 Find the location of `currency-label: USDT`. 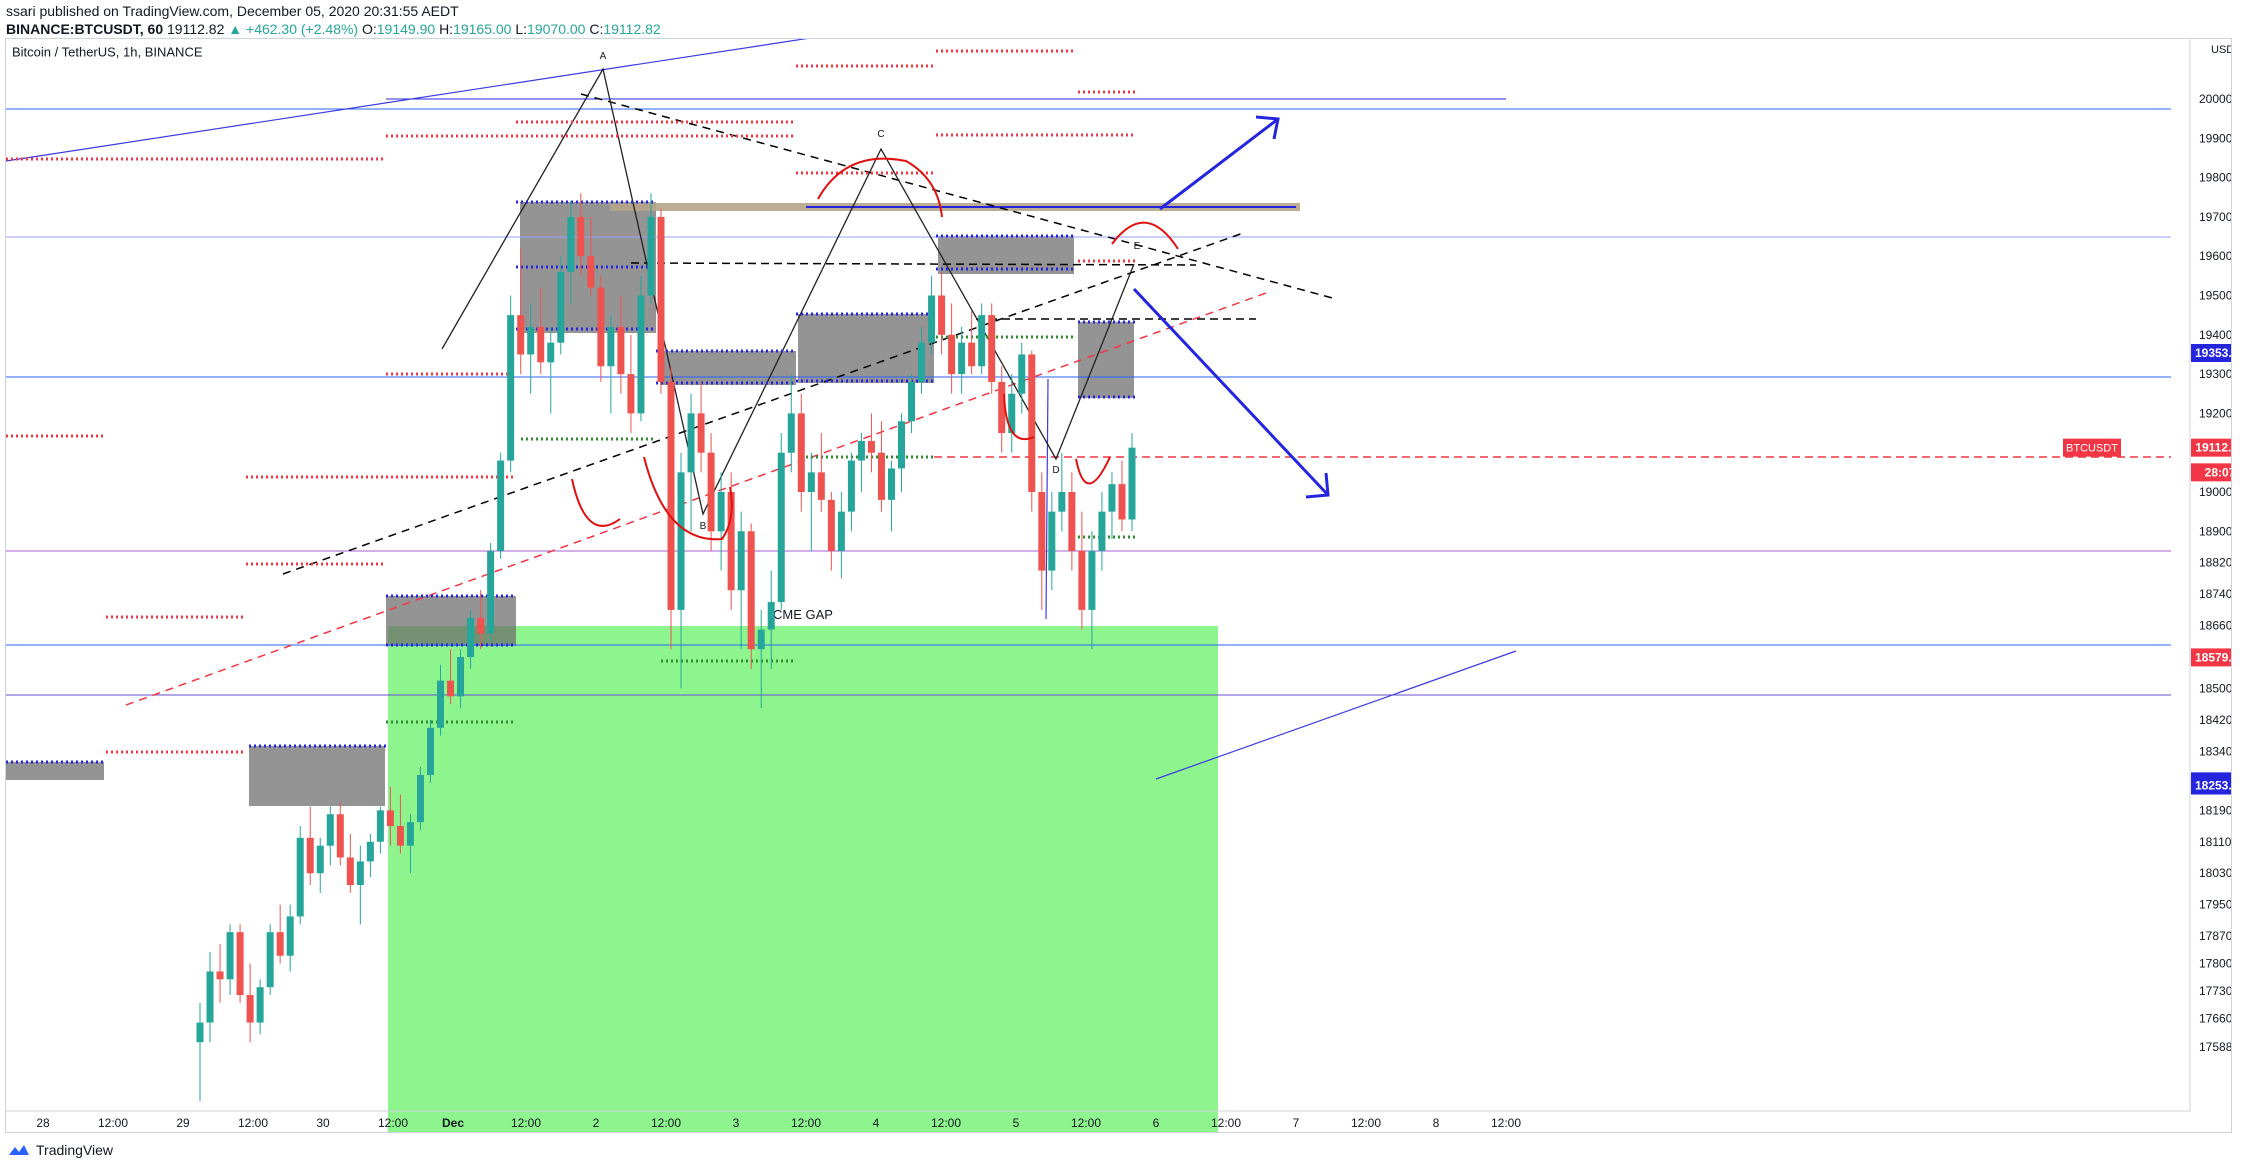

currency-label: USDT is located at coordinates (2221, 50).